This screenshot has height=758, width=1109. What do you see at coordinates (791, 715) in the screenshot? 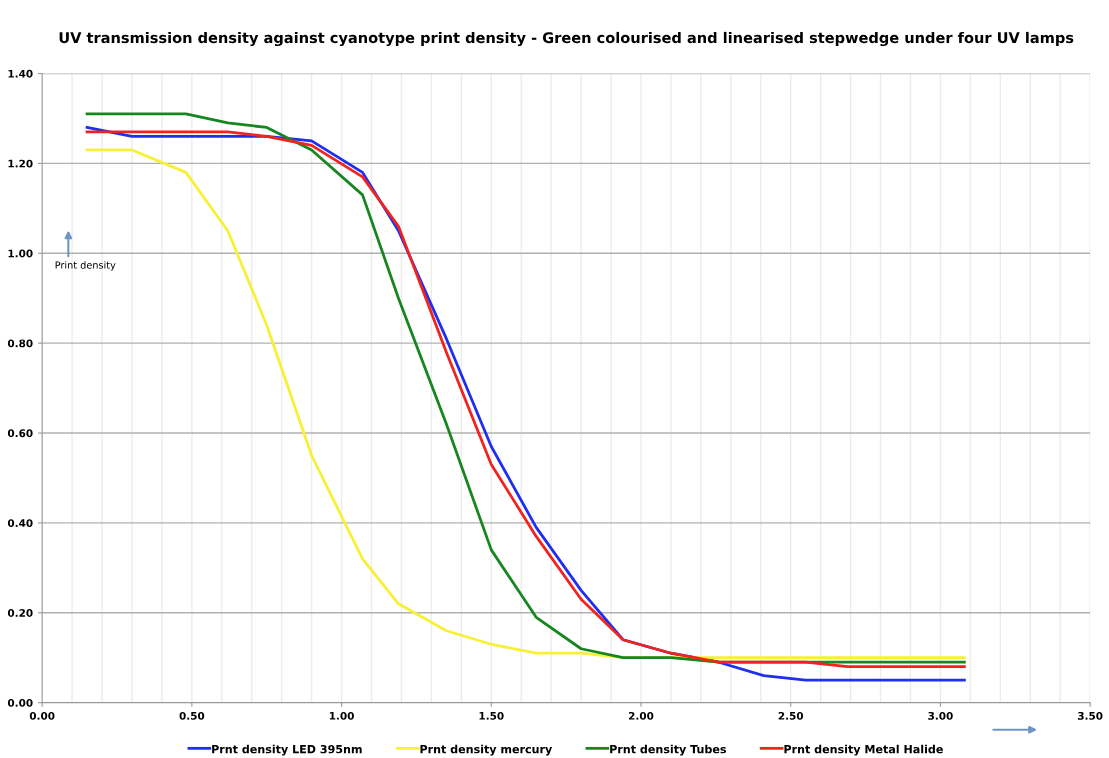
I see `x-tick-label: 2.50` at bounding box center [791, 715].